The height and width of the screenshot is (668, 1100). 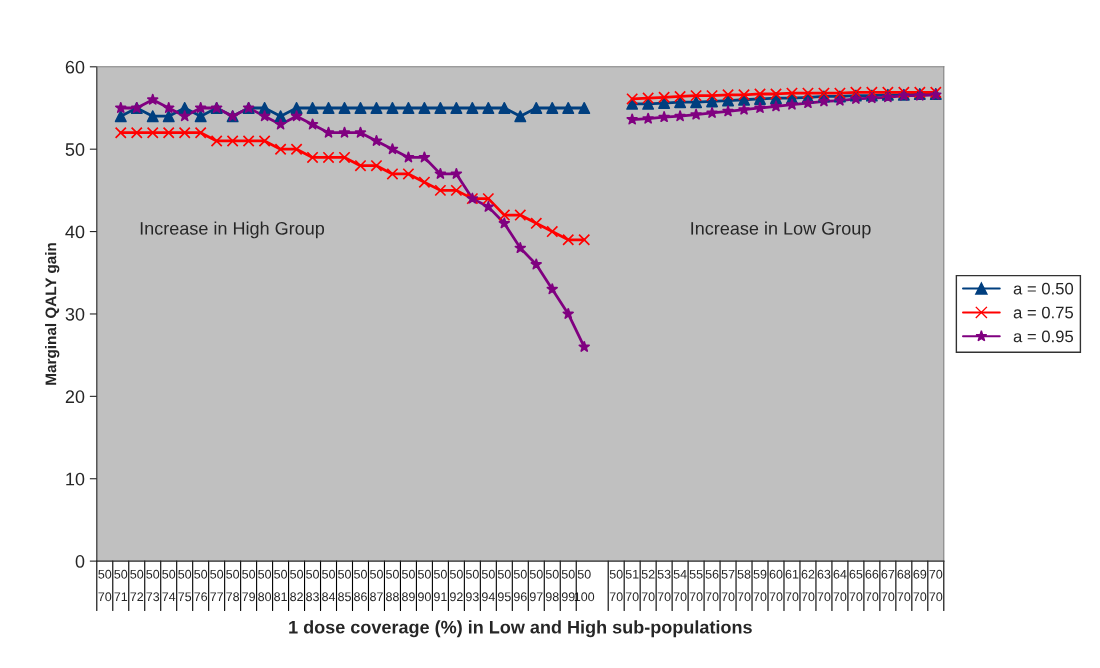 I want to click on x-tick-label: 68 70, so click(x=904, y=585).